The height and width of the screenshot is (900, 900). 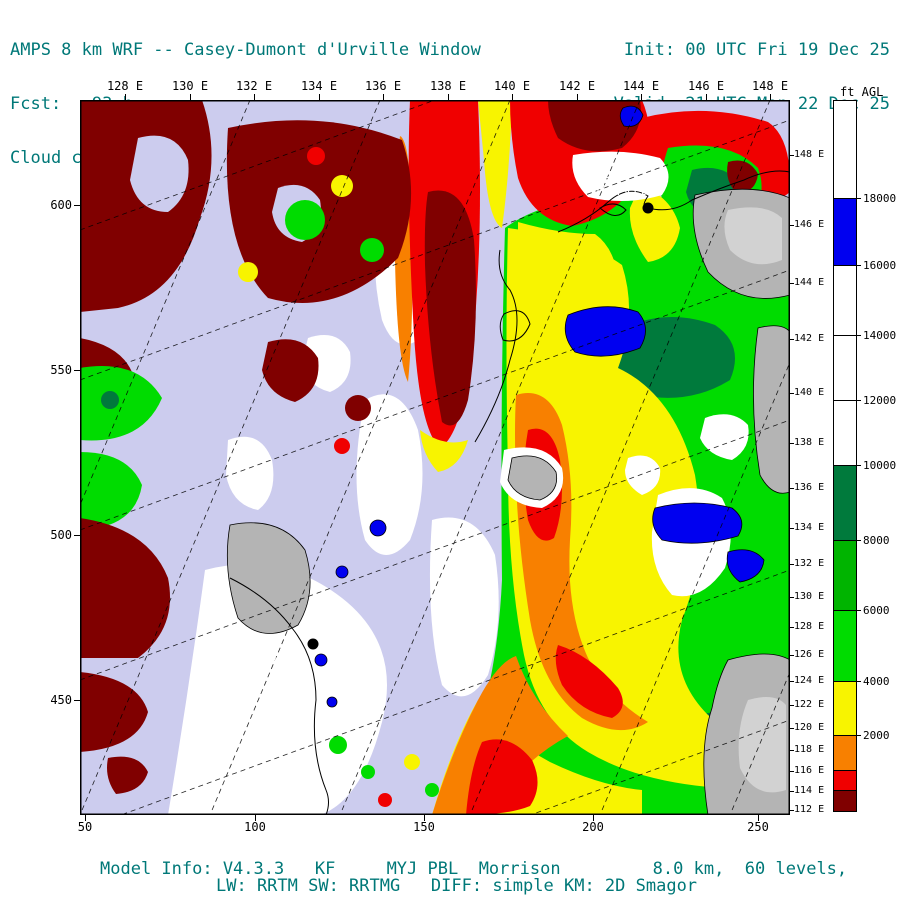 What do you see at coordinates (809, 790) in the screenshot?
I see `right-meridian-label: 114 E` at bounding box center [809, 790].